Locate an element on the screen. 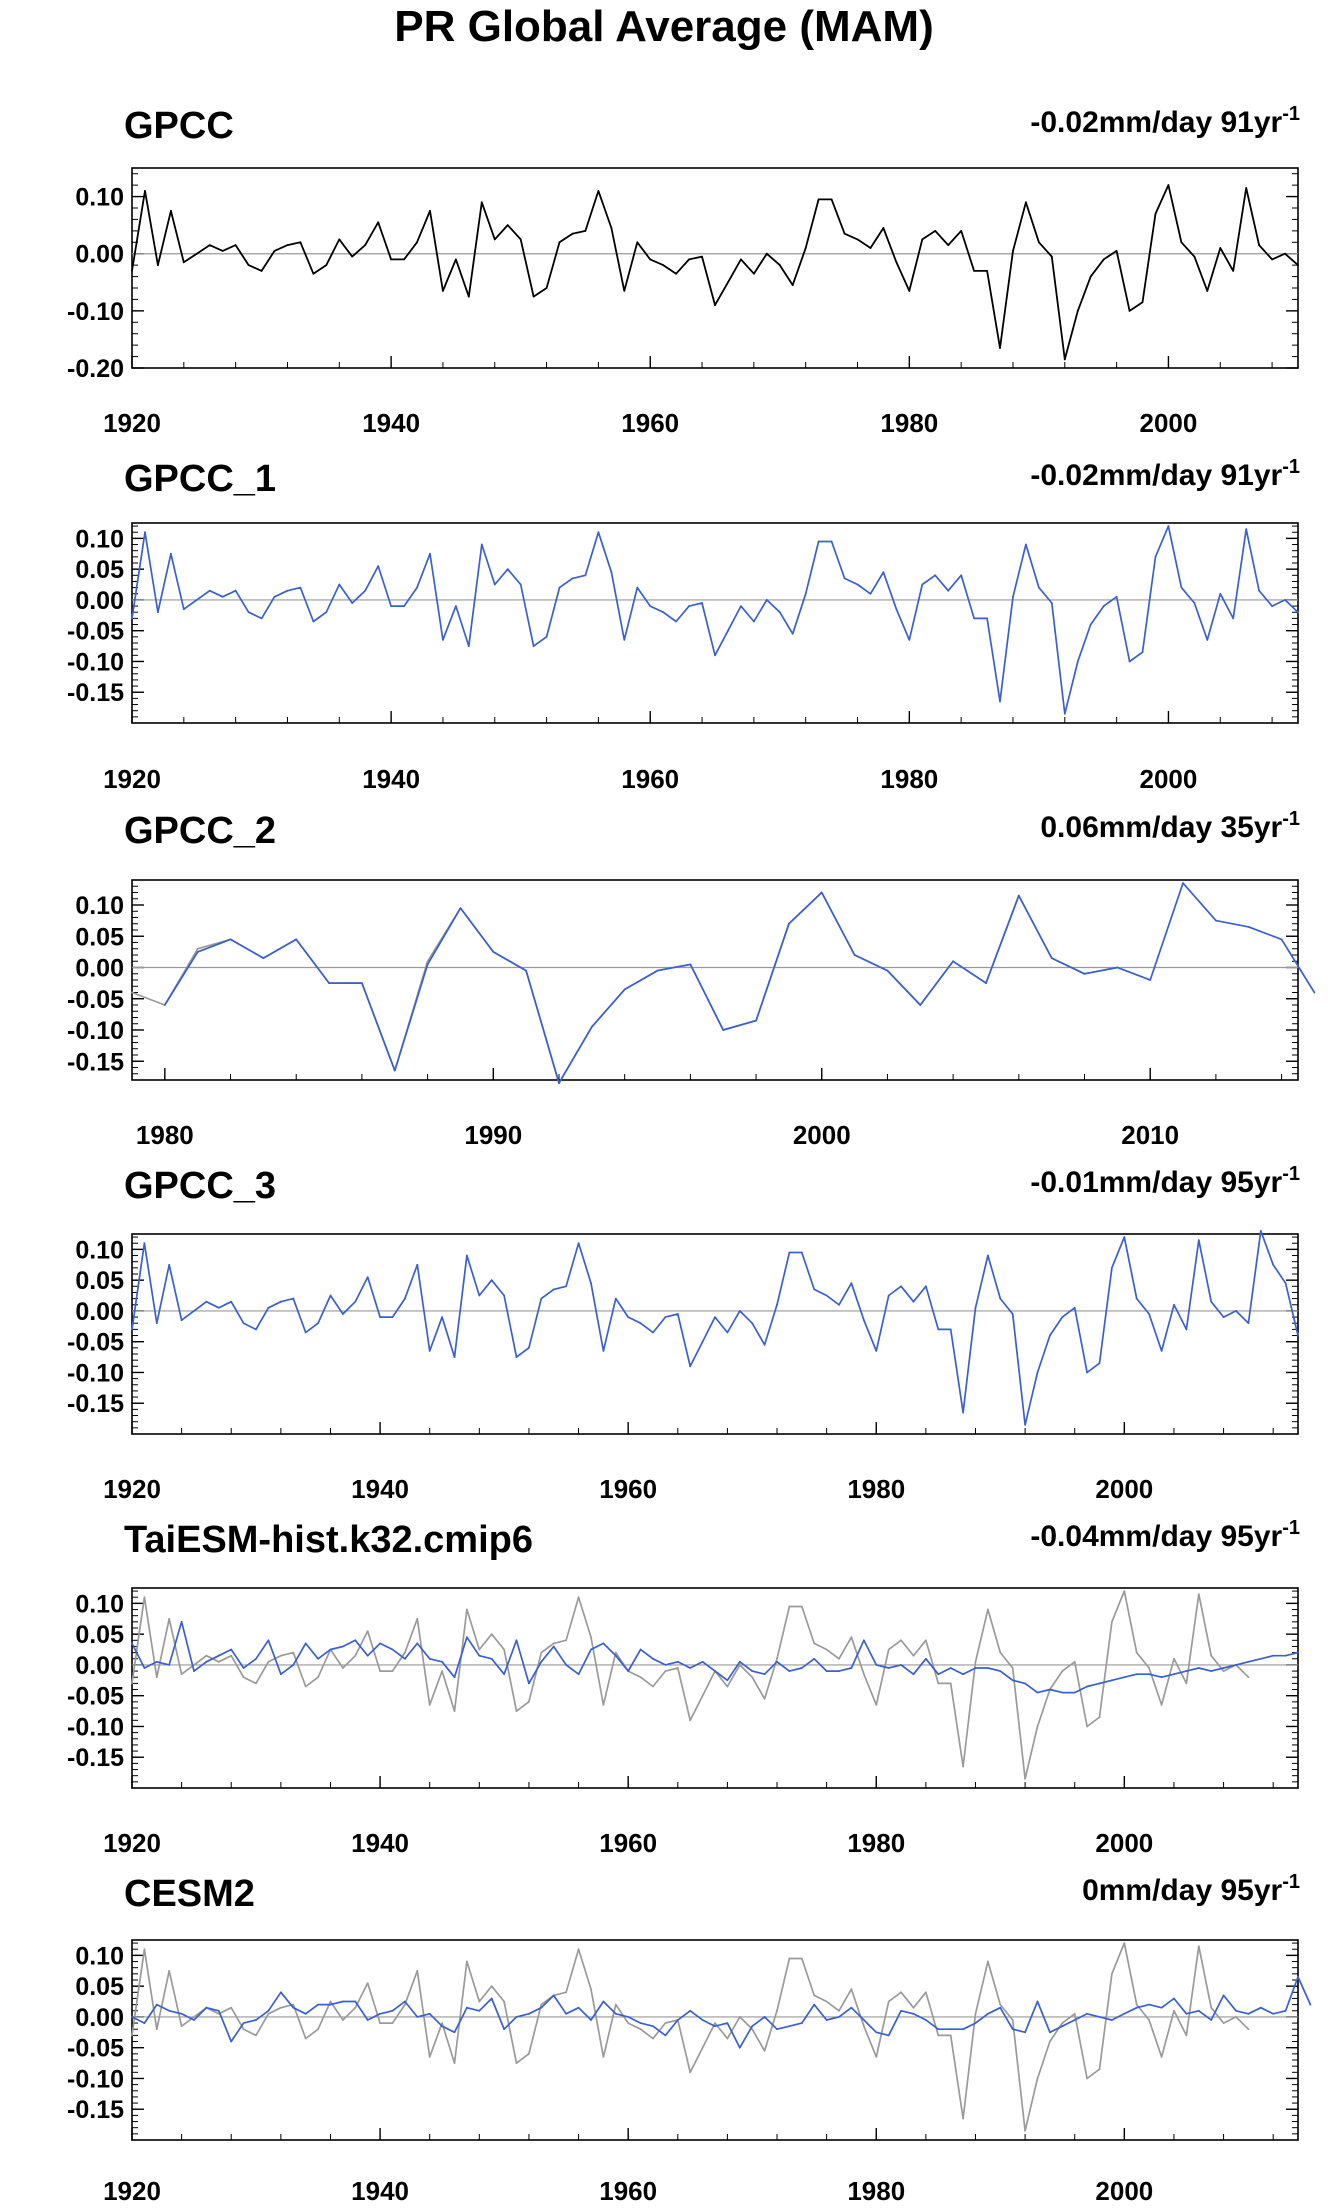 The height and width of the screenshot is (2212, 1328). x-tick-label: 1920 is located at coordinates (132, 779).